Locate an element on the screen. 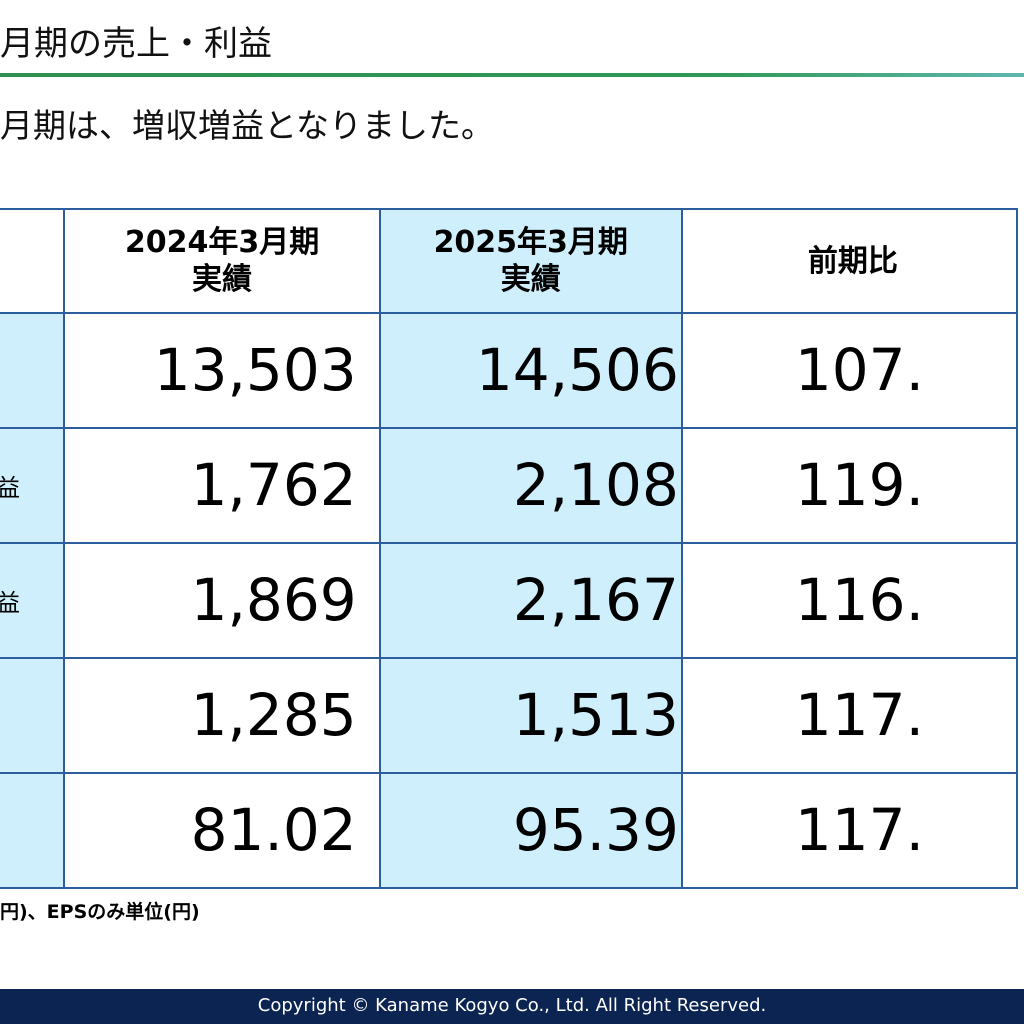 This screenshot has height=1024, width=1024. prev-value: 1,869 is located at coordinates (222, 600).